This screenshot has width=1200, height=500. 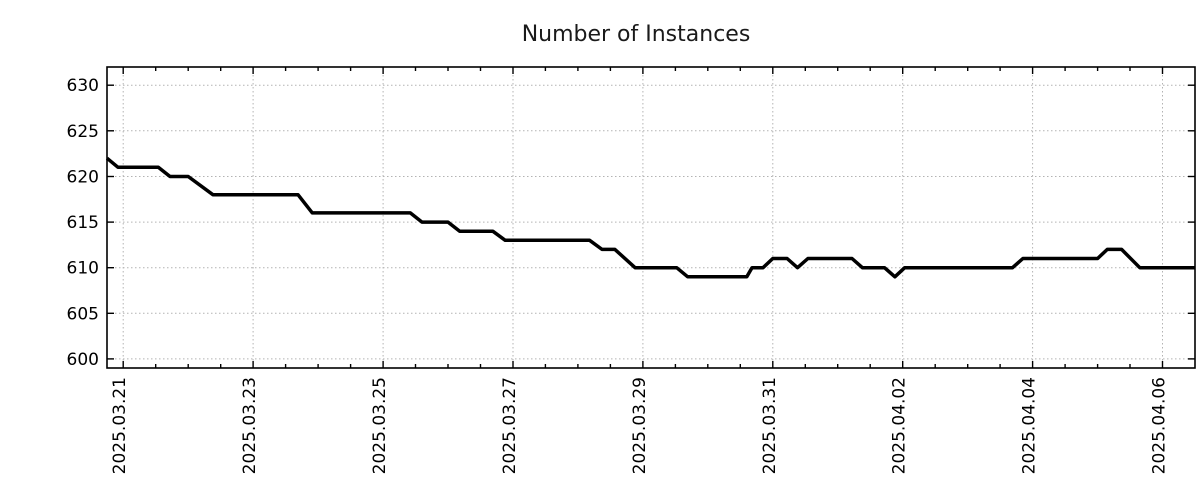 I want to click on x-axis-tick-label: 2025.04.04, so click(x=1030, y=425).